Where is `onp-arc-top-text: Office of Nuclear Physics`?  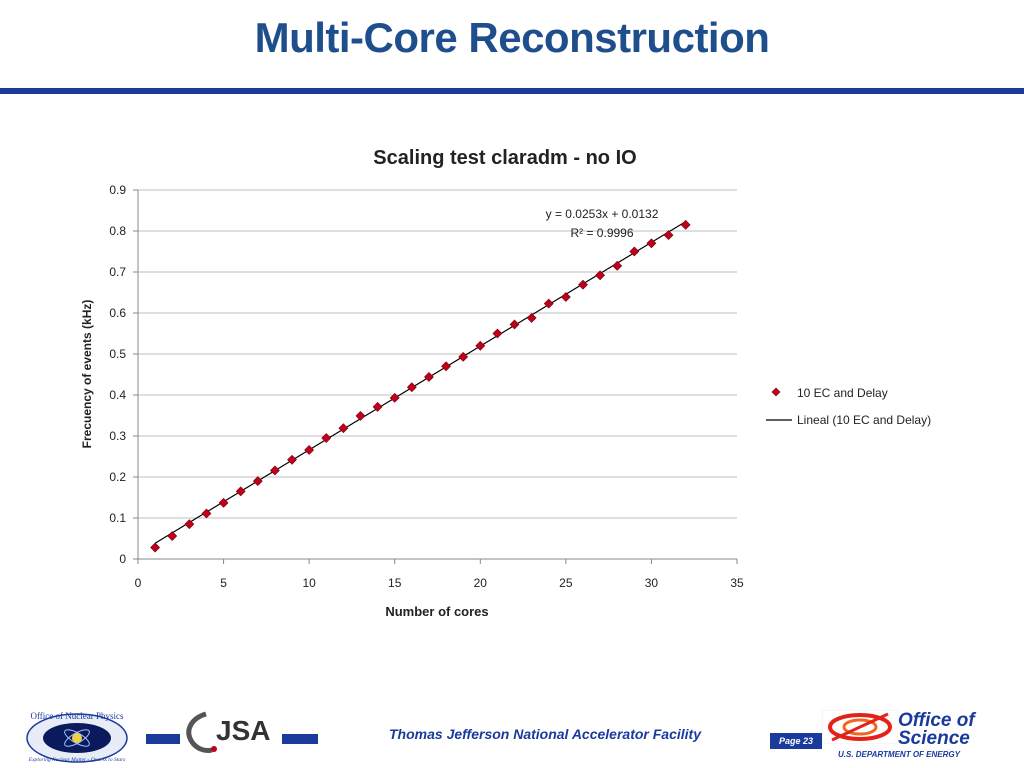 onp-arc-top-text: Office of Nuclear Physics is located at coordinates (77, 716).